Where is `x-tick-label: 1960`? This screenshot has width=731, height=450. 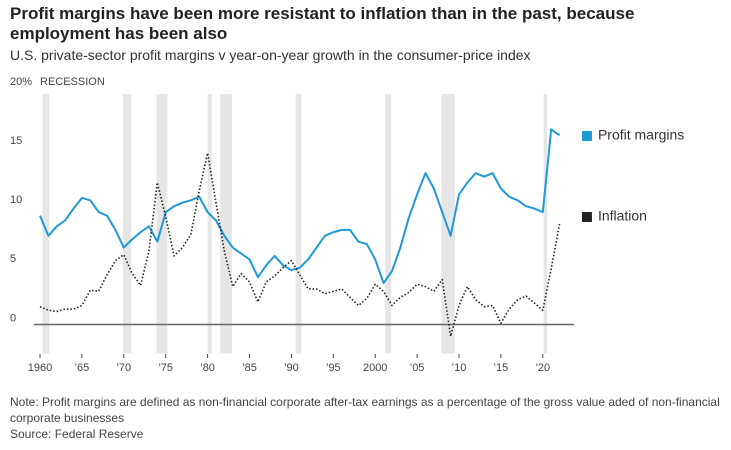 x-tick-label: 1960 is located at coordinates (40, 368).